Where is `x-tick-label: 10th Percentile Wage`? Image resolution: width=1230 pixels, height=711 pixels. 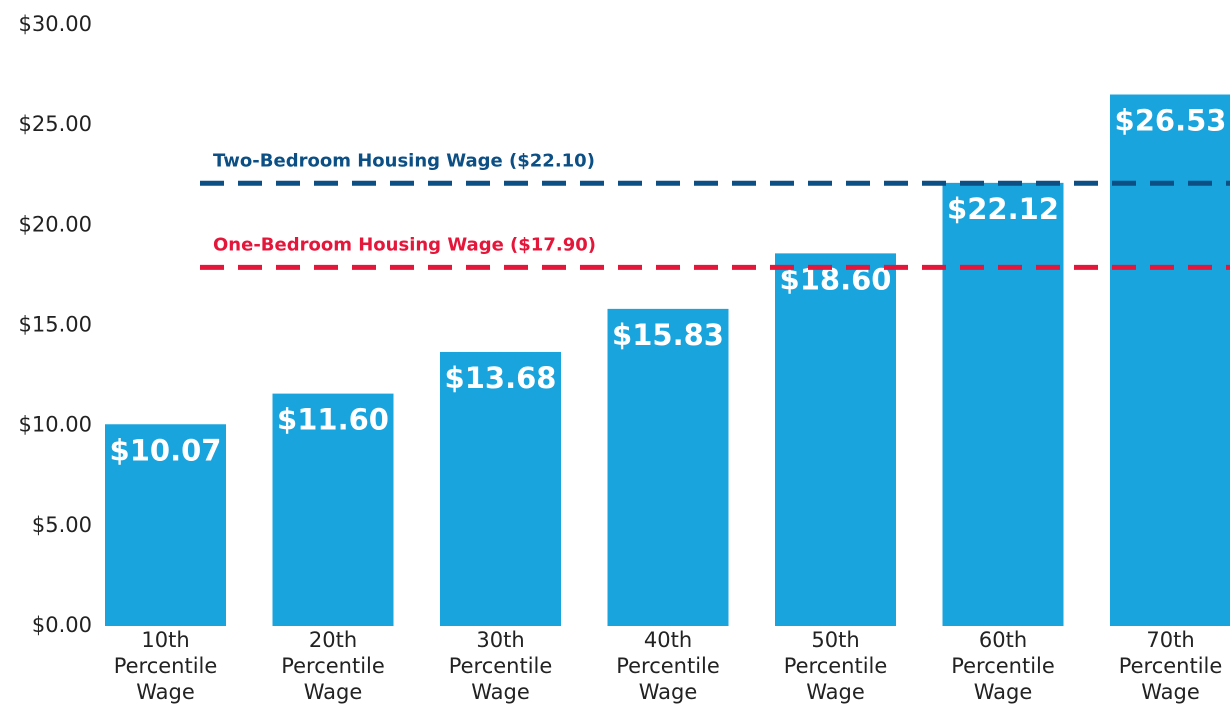 x-tick-label: 10th Percentile Wage is located at coordinates (166, 666).